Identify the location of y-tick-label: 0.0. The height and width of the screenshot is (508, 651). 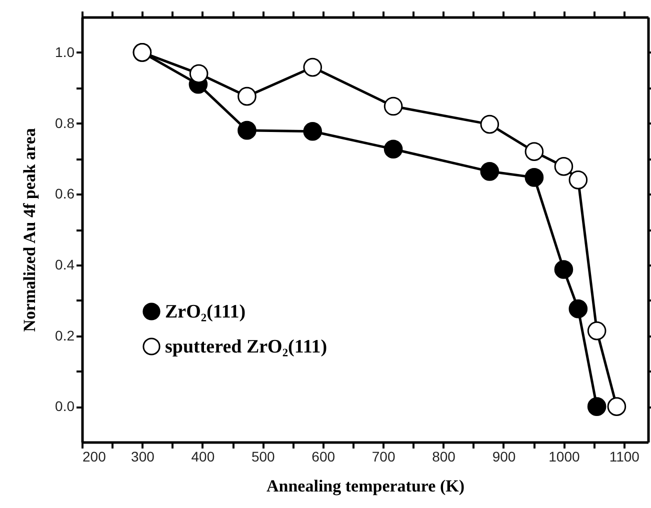
(65, 406).